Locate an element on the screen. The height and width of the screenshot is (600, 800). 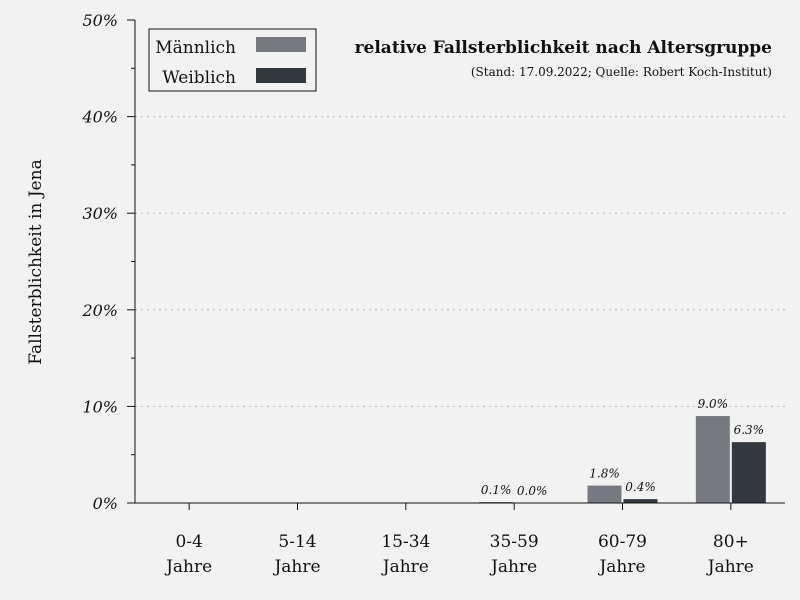
bars: 0.1% 0.0% 1.8% 0.4% 9.0% 6.3% is located at coordinates (622, 450).